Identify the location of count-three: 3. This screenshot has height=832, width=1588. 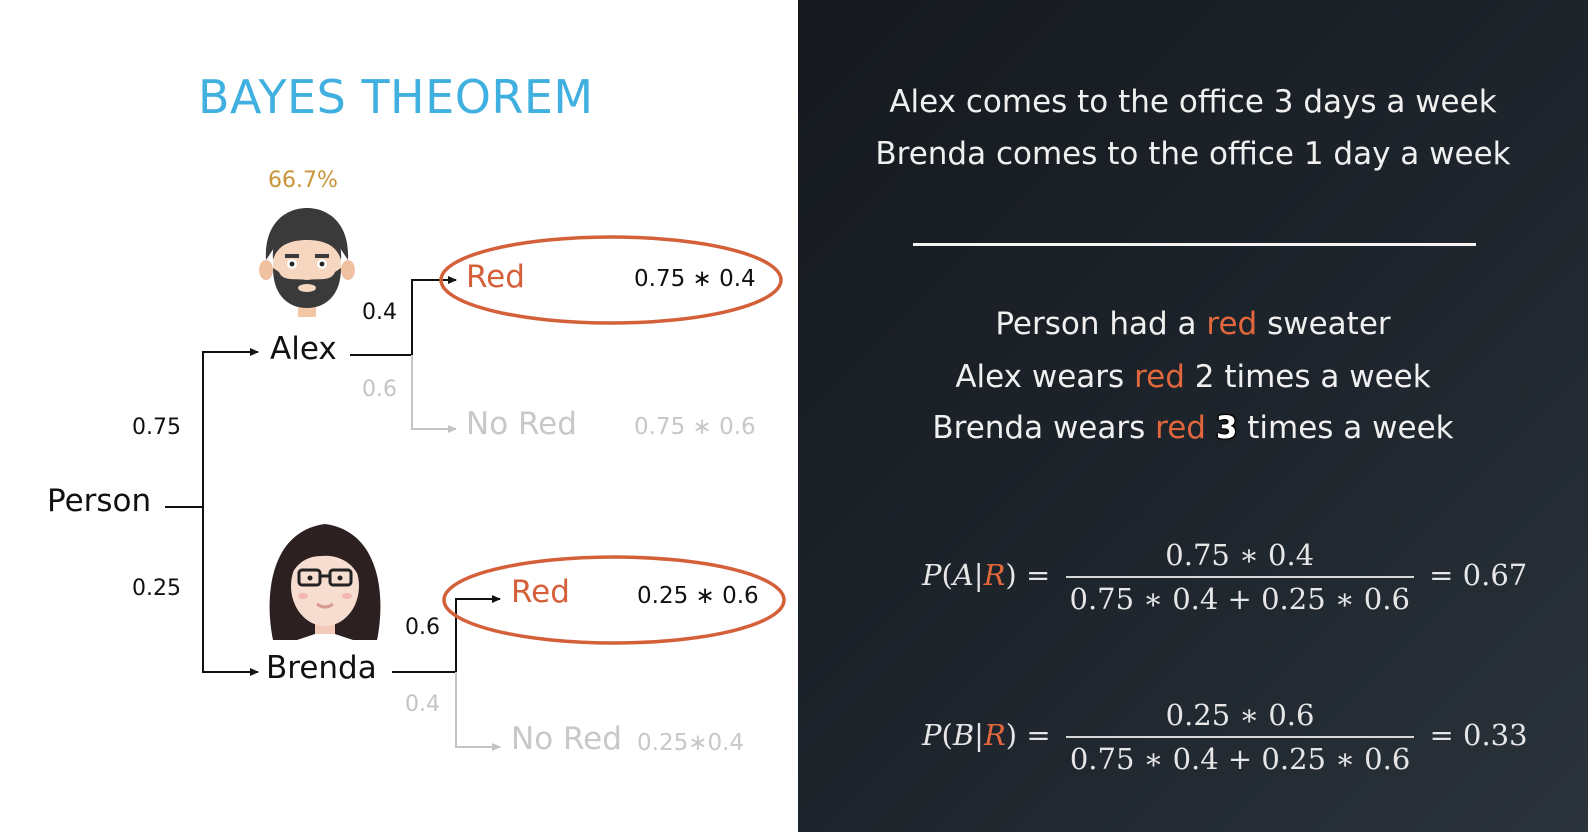
(1226, 428).